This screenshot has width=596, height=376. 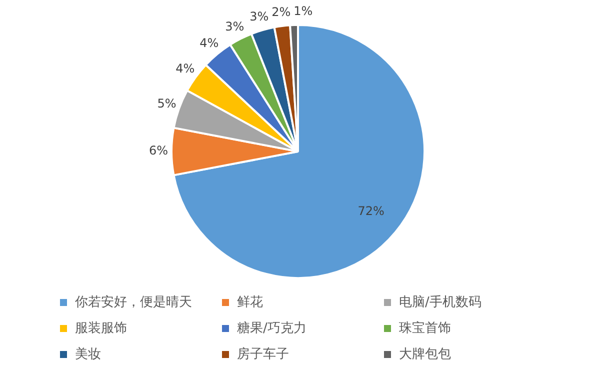 I want to click on legend-label: 大牌包包, so click(x=425, y=354).